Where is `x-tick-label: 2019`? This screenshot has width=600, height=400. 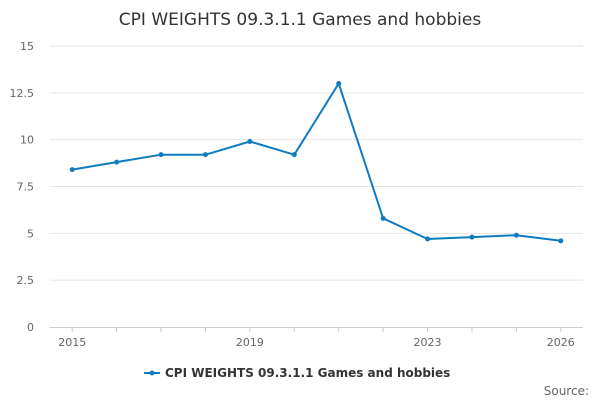
x-tick-label: 2019 is located at coordinates (250, 342).